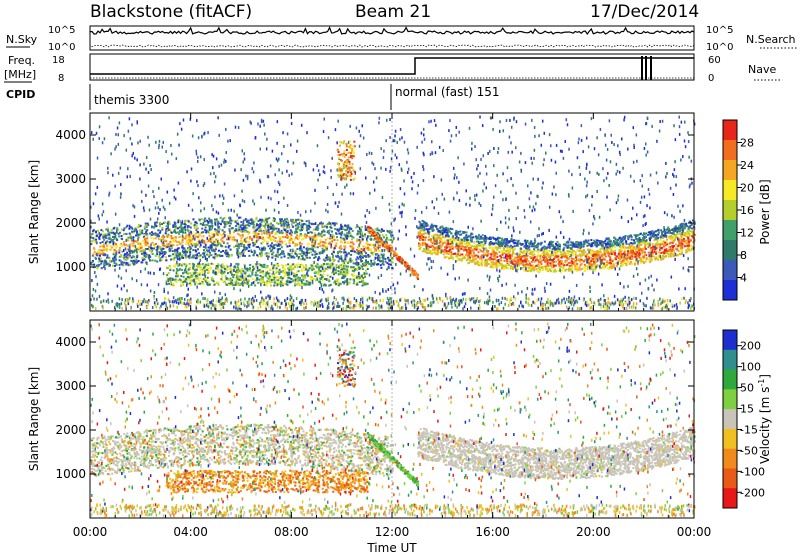 The image size is (800, 554). I want to click on freq-tick-bottom: 8, so click(61, 78).